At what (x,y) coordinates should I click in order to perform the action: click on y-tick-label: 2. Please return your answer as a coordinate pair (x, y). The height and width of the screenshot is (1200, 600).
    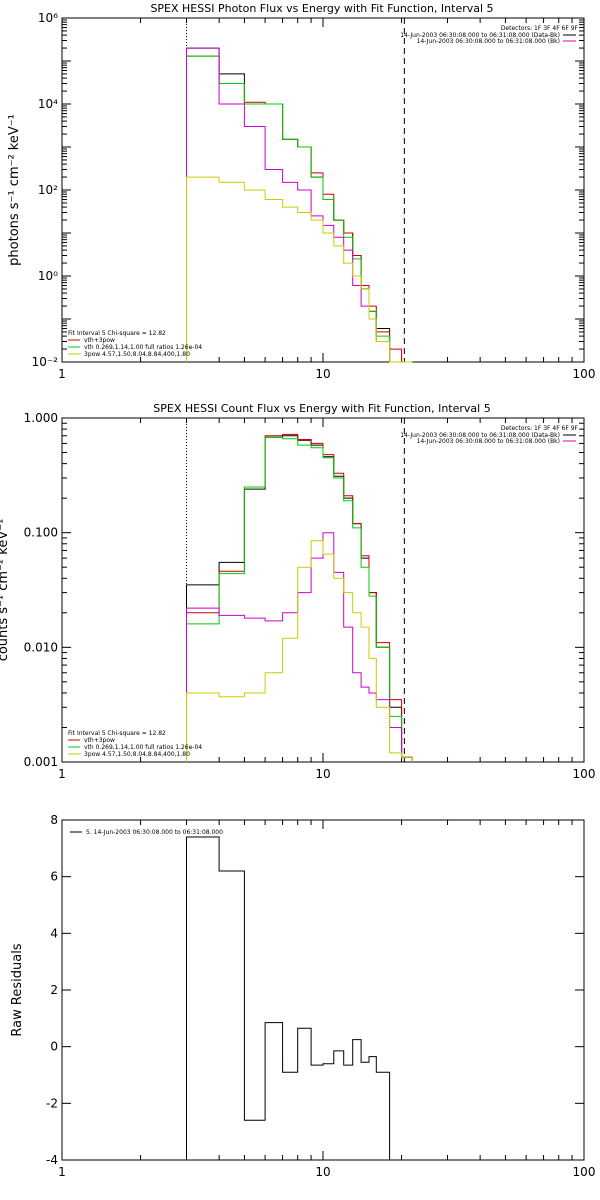
    Looking at the image, I should click on (54, 990).